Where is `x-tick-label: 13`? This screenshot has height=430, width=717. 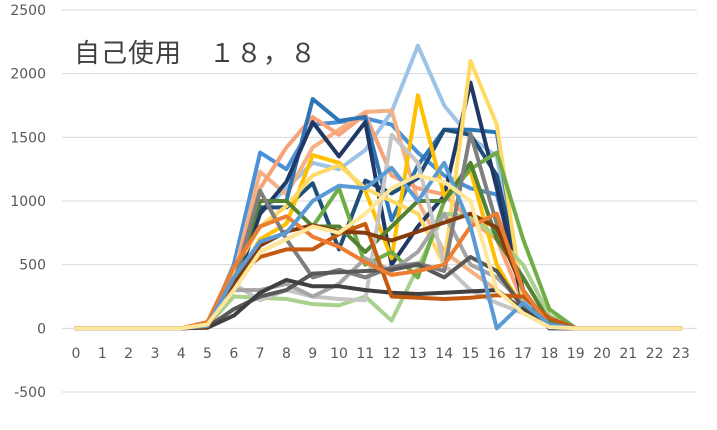
x-tick-label: 13 is located at coordinates (418, 354).